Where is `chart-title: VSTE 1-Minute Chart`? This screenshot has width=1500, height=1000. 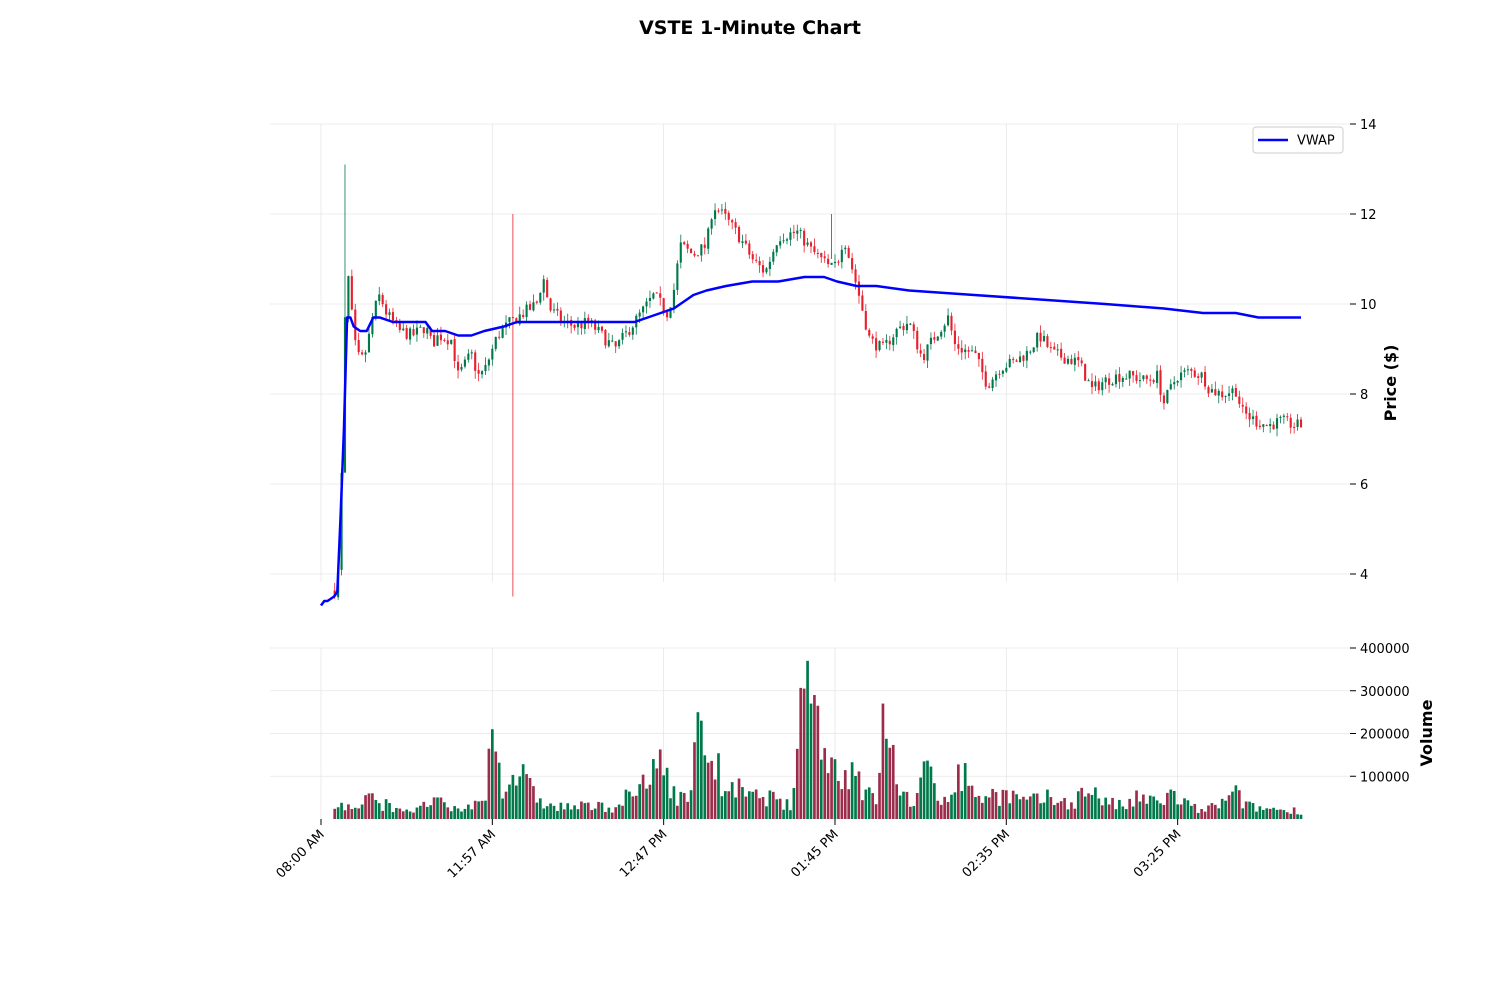 chart-title: VSTE 1-Minute Chart is located at coordinates (750, 28).